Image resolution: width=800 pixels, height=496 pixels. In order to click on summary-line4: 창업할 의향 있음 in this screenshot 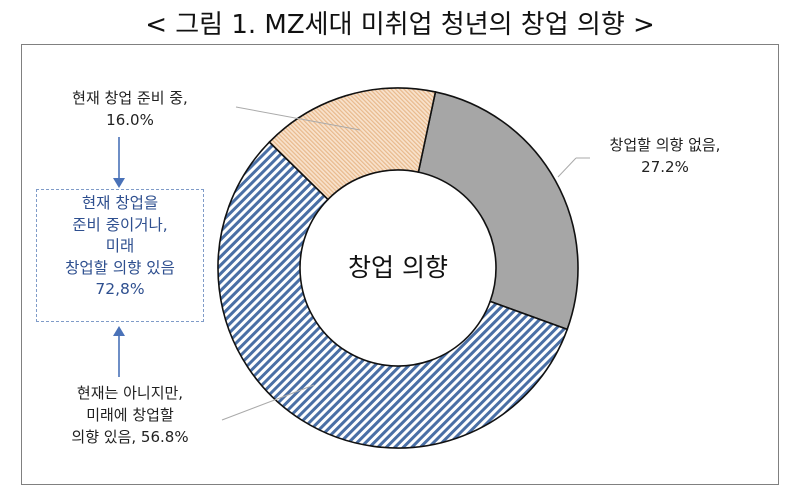, I will do `click(120, 267)`.